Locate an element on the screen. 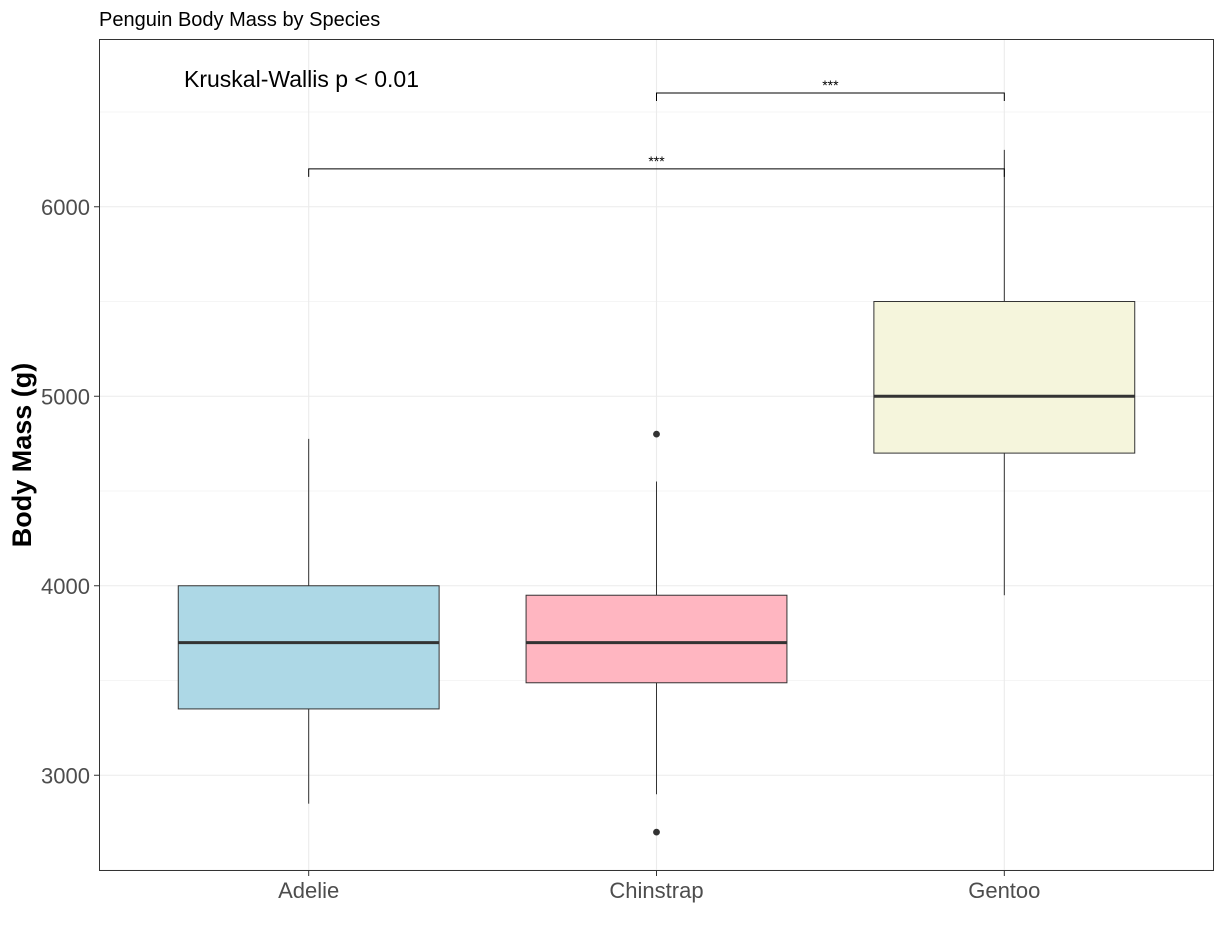  chart-title: Penguin Body Mass by Species is located at coordinates (239, 20).